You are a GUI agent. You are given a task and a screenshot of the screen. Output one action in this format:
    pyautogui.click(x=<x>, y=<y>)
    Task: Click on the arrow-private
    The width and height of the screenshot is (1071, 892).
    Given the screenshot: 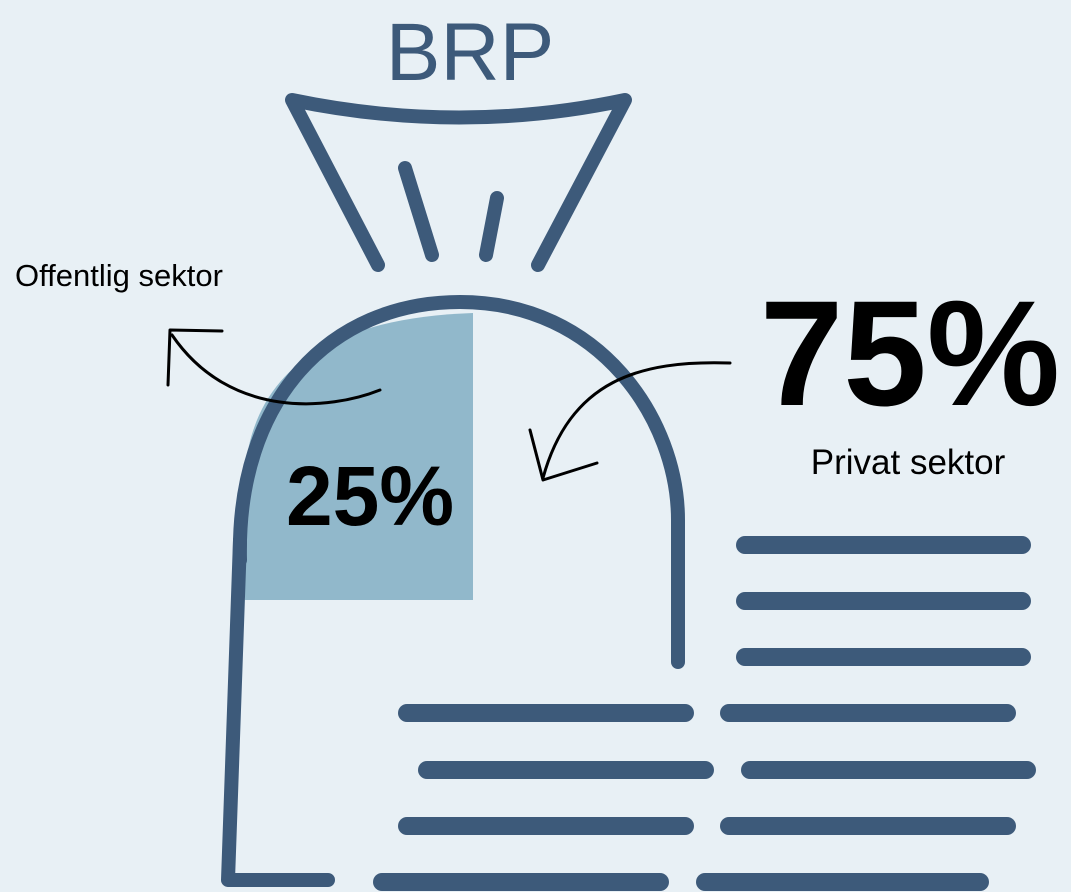 What is the action you would take?
    pyautogui.click(x=636, y=420)
    